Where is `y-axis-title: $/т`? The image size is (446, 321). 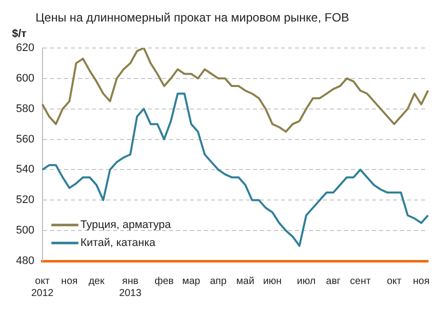 y-axis-title: $/т is located at coordinates (20, 34).